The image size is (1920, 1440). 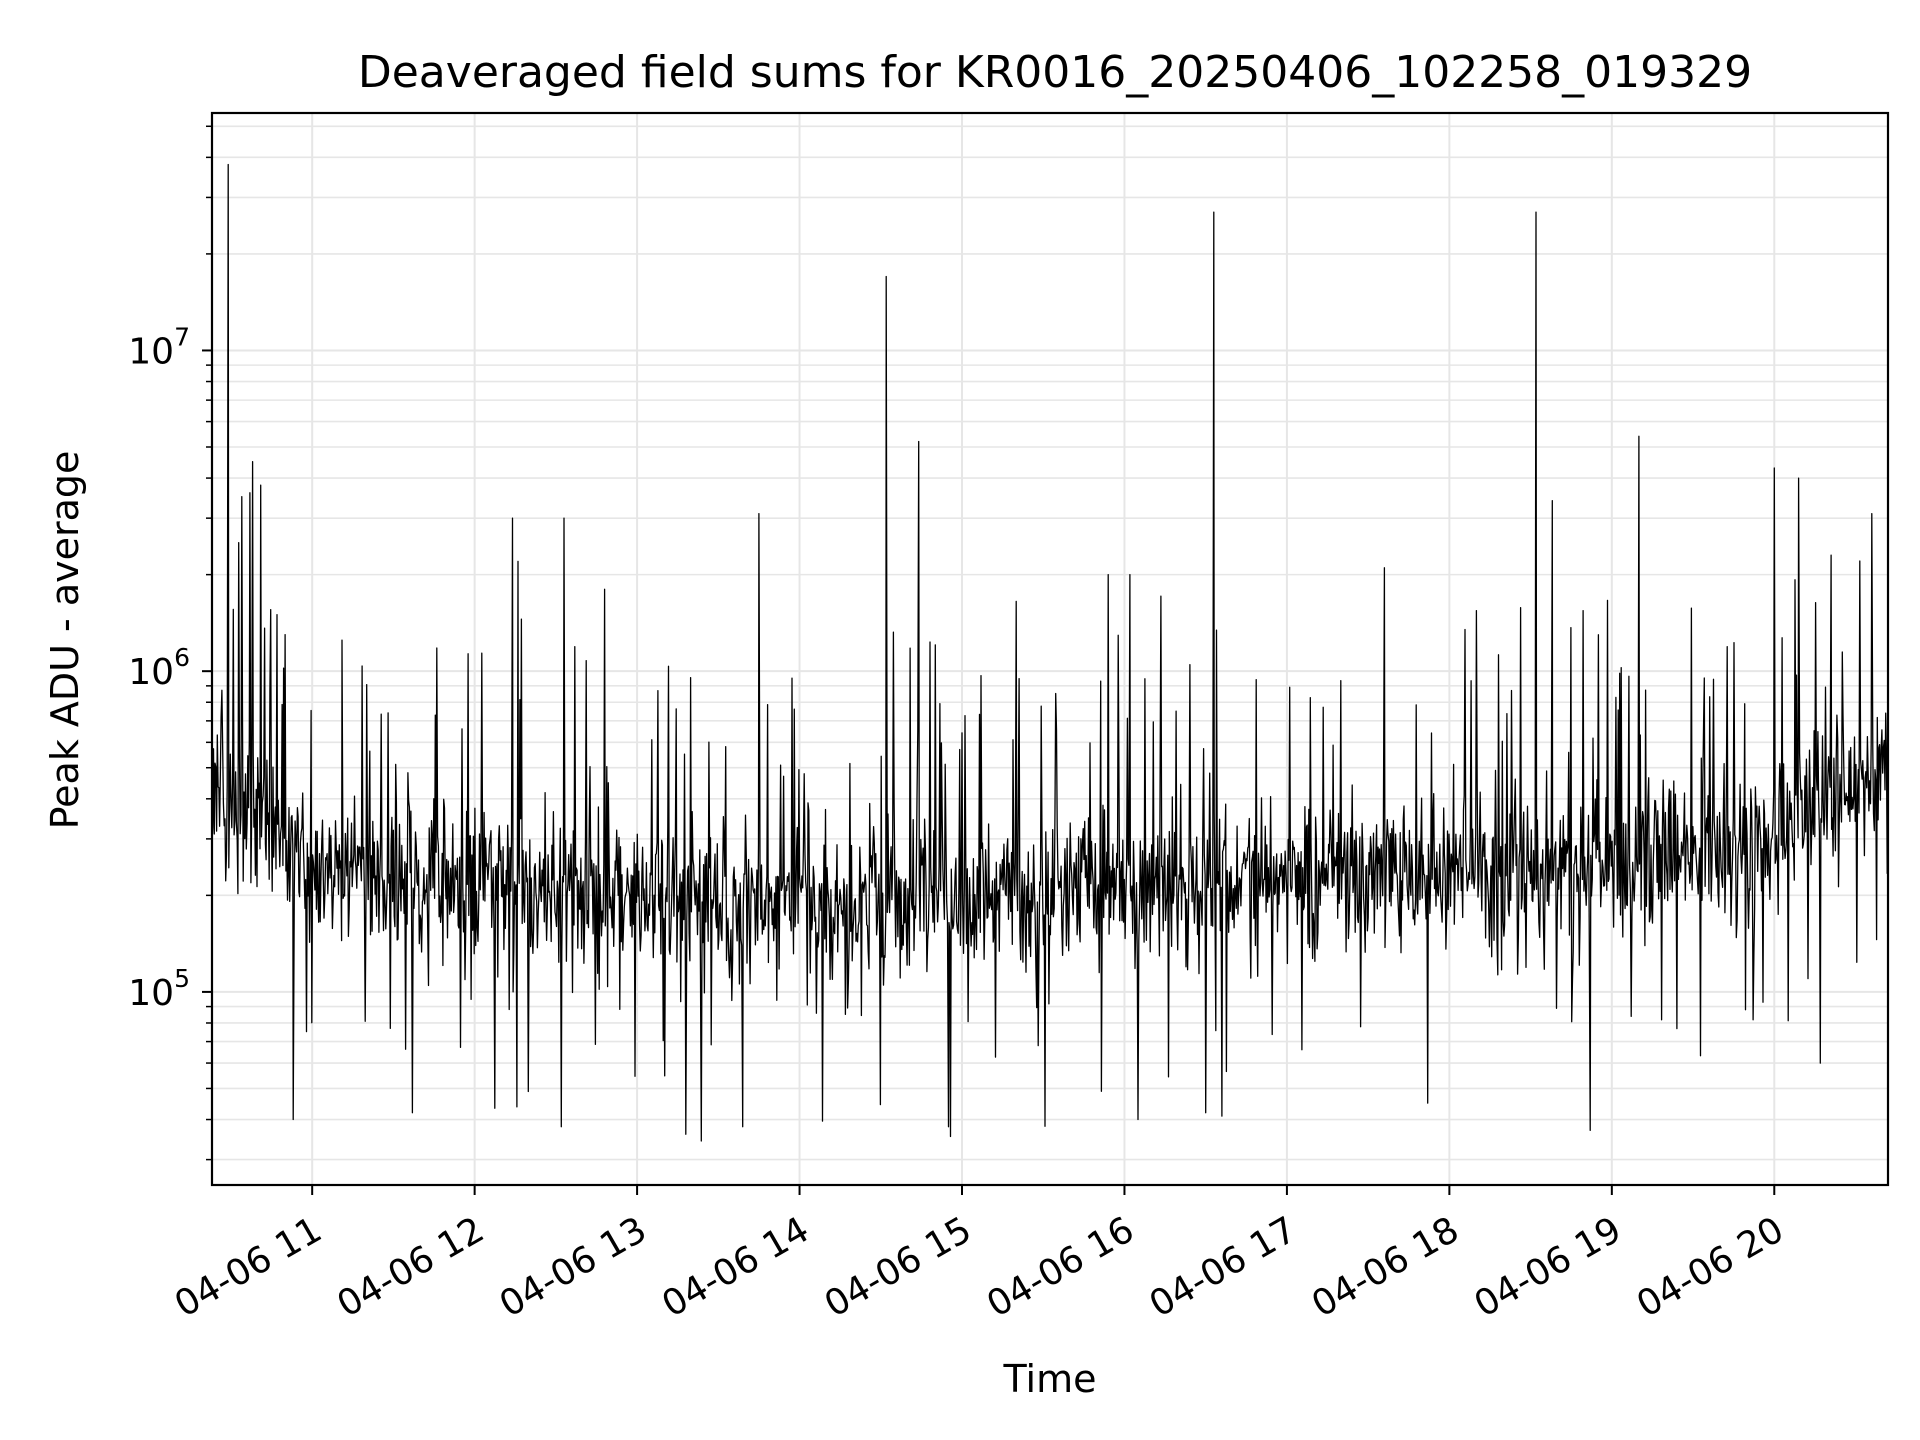 I want to click on y-tick-label: 10⁶, so click(x=159, y=668).